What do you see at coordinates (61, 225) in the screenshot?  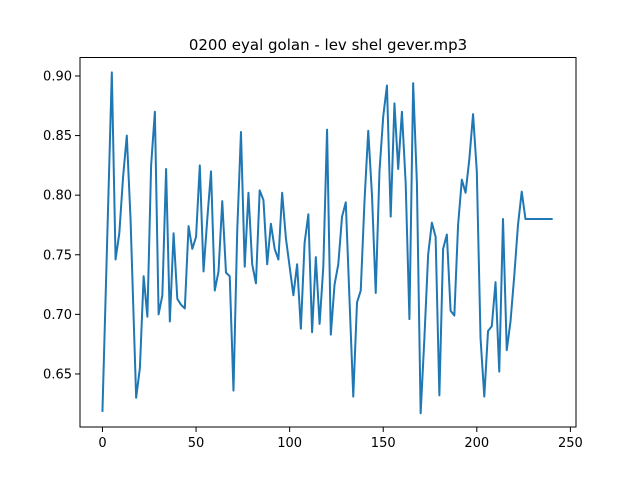 I see `y-axis: 0.65 0.70 0.75 0.80 0.85 0.90` at bounding box center [61, 225].